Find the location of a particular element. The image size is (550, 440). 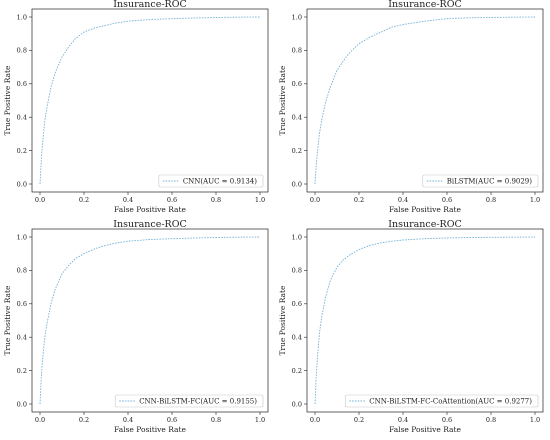

legend-entry: CNN-BiLSTM-FC(AUC = 0.9155) is located at coordinates (198, 401).